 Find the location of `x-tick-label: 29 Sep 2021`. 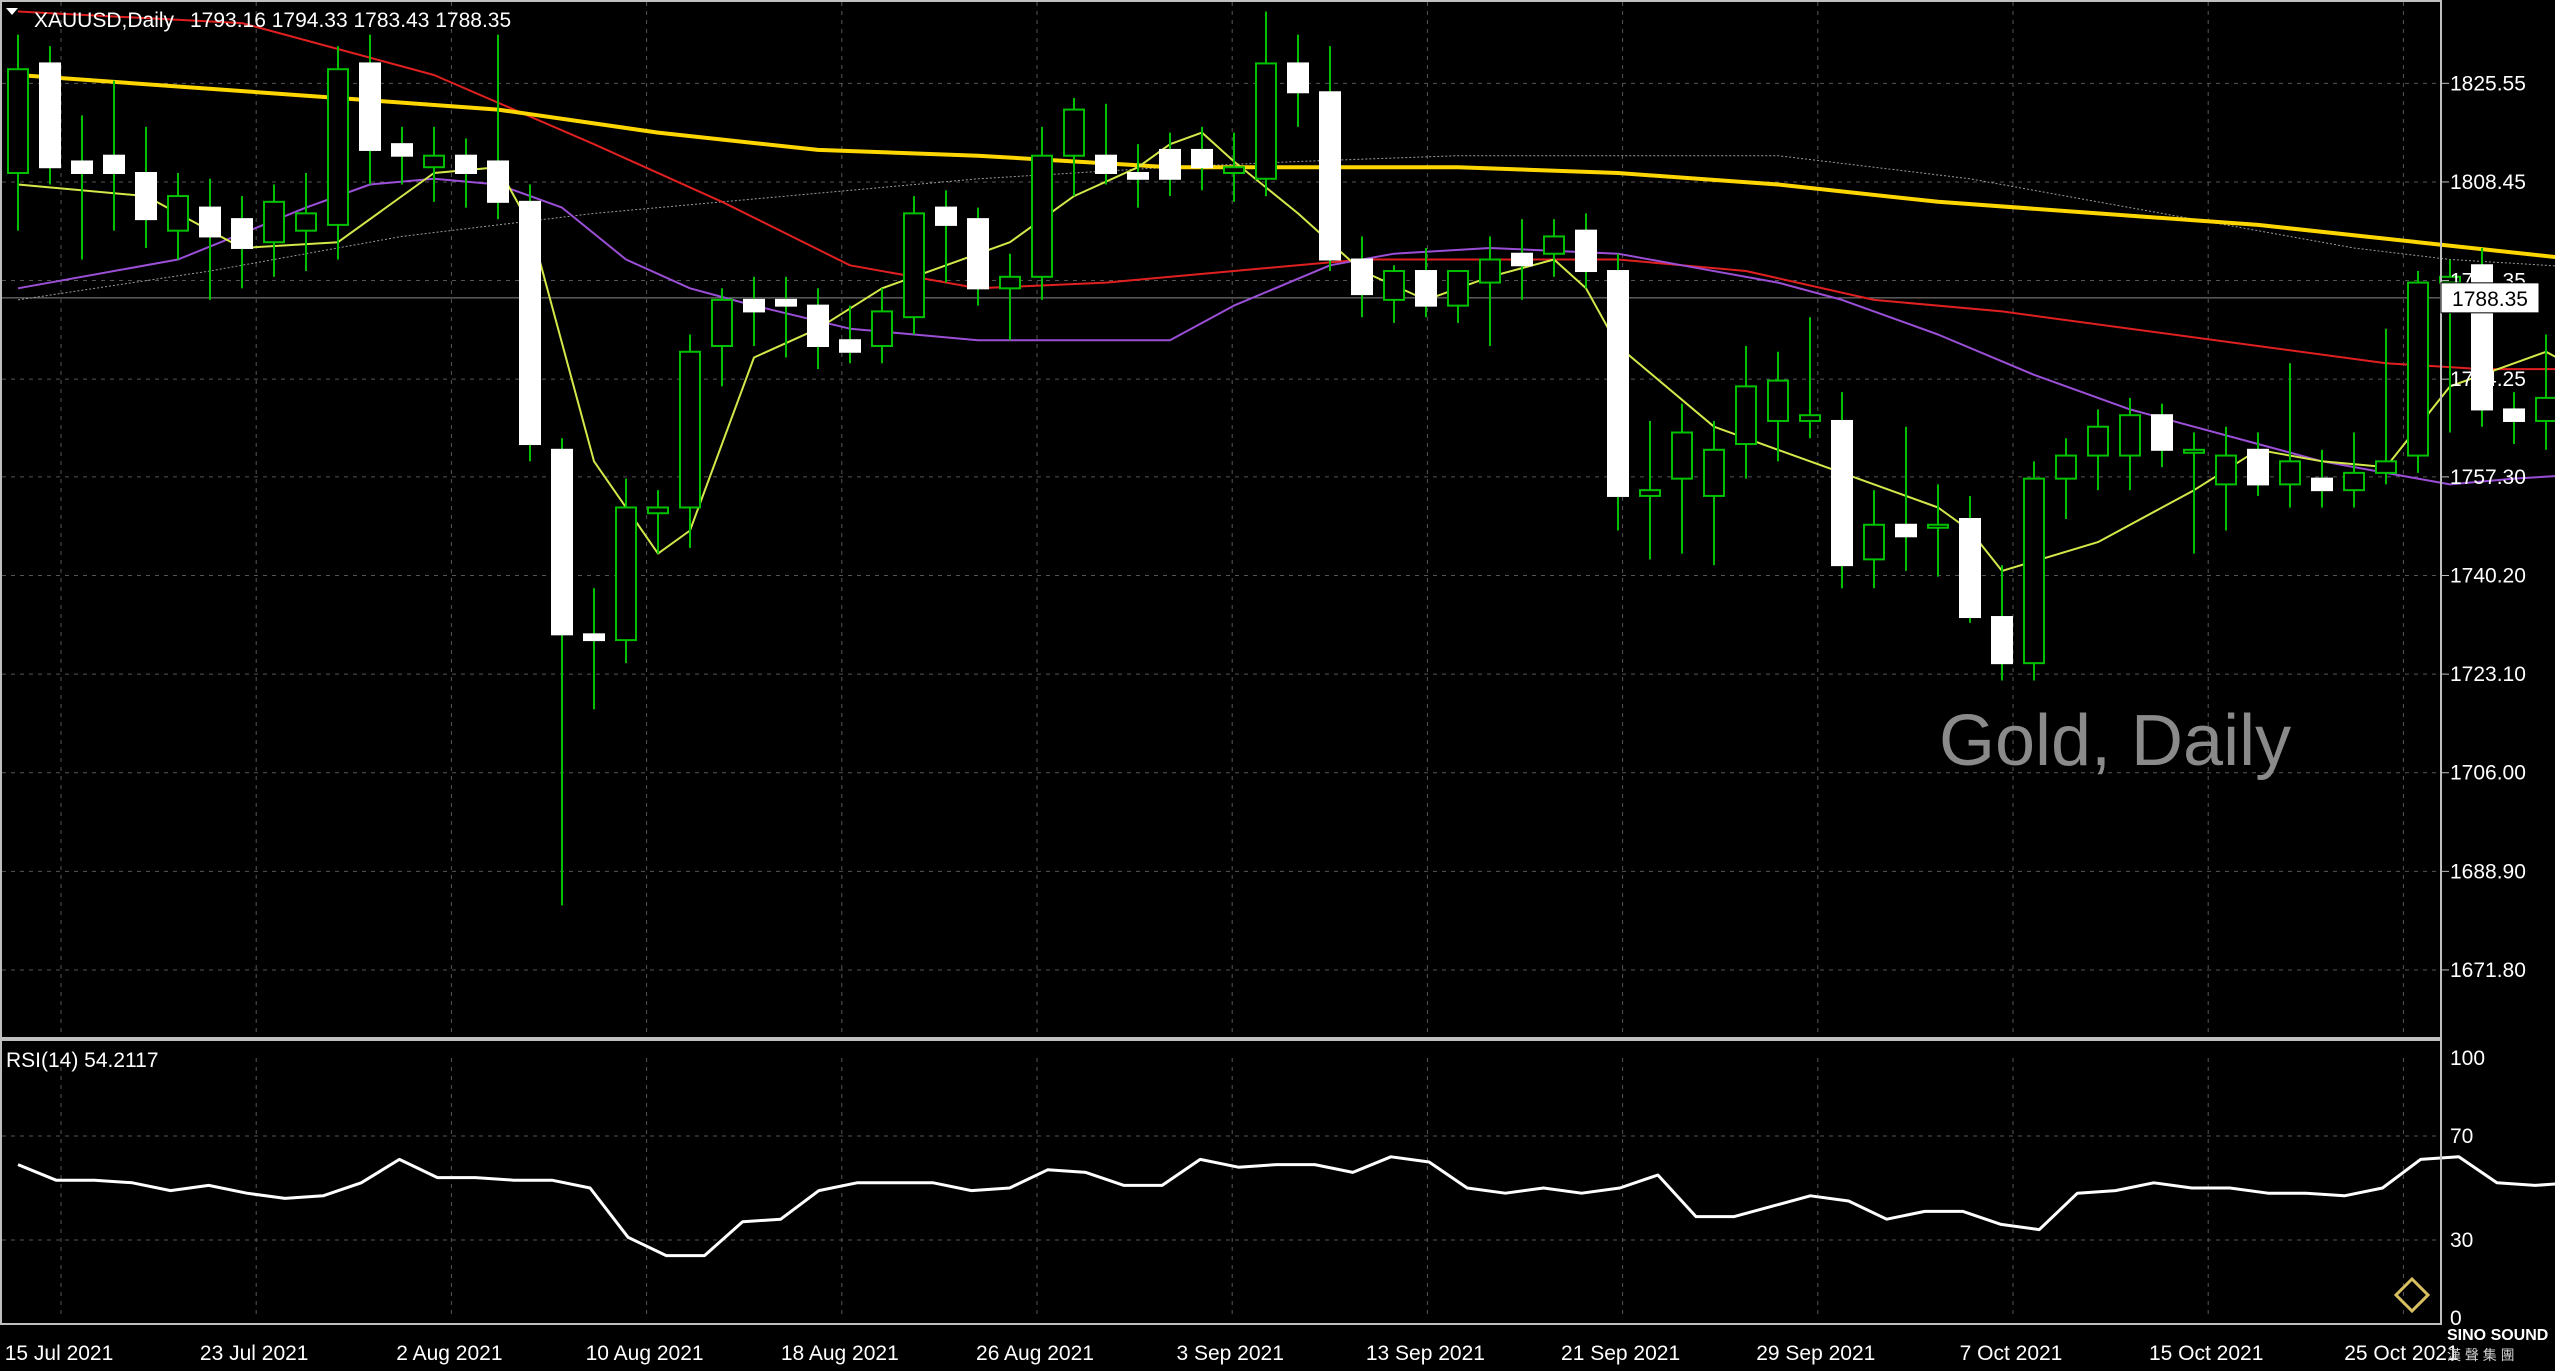

x-tick-label: 29 Sep 2021 is located at coordinates (1815, 1353).